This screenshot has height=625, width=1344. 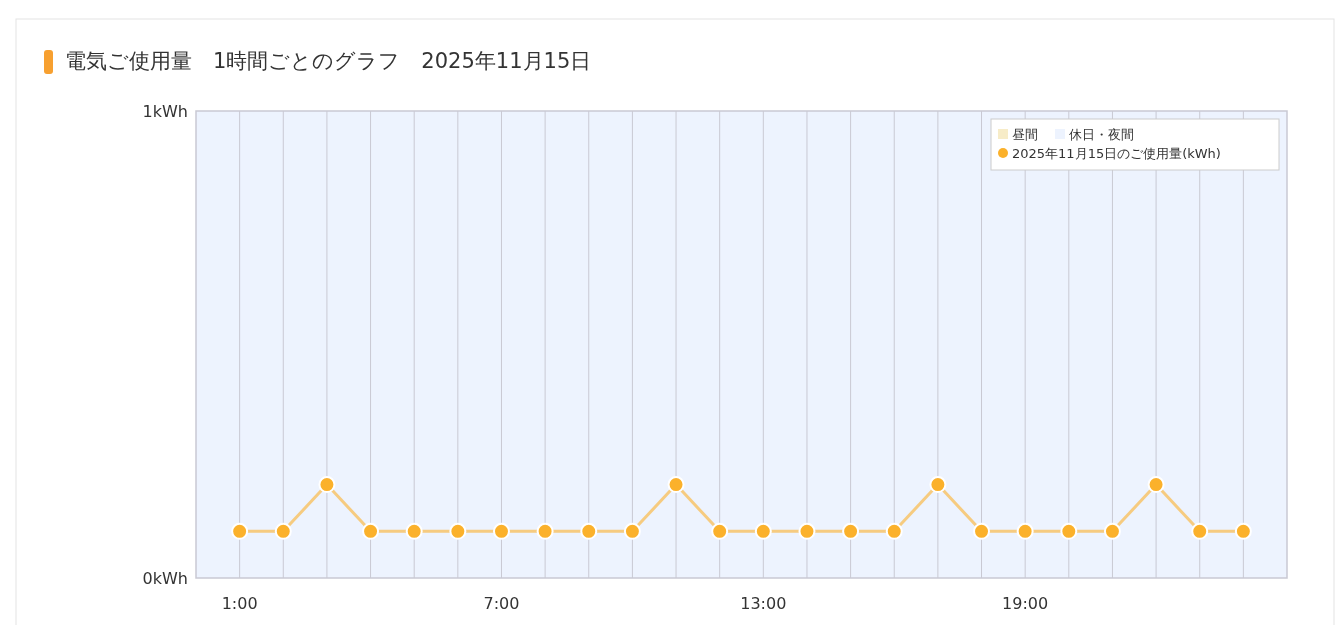 What do you see at coordinates (328, 61) in the screenshot?
I see `chart-title: 電気ご使用量 1時間ごとのグラフ 2025年11月15日` at bounding box center [328, 61].